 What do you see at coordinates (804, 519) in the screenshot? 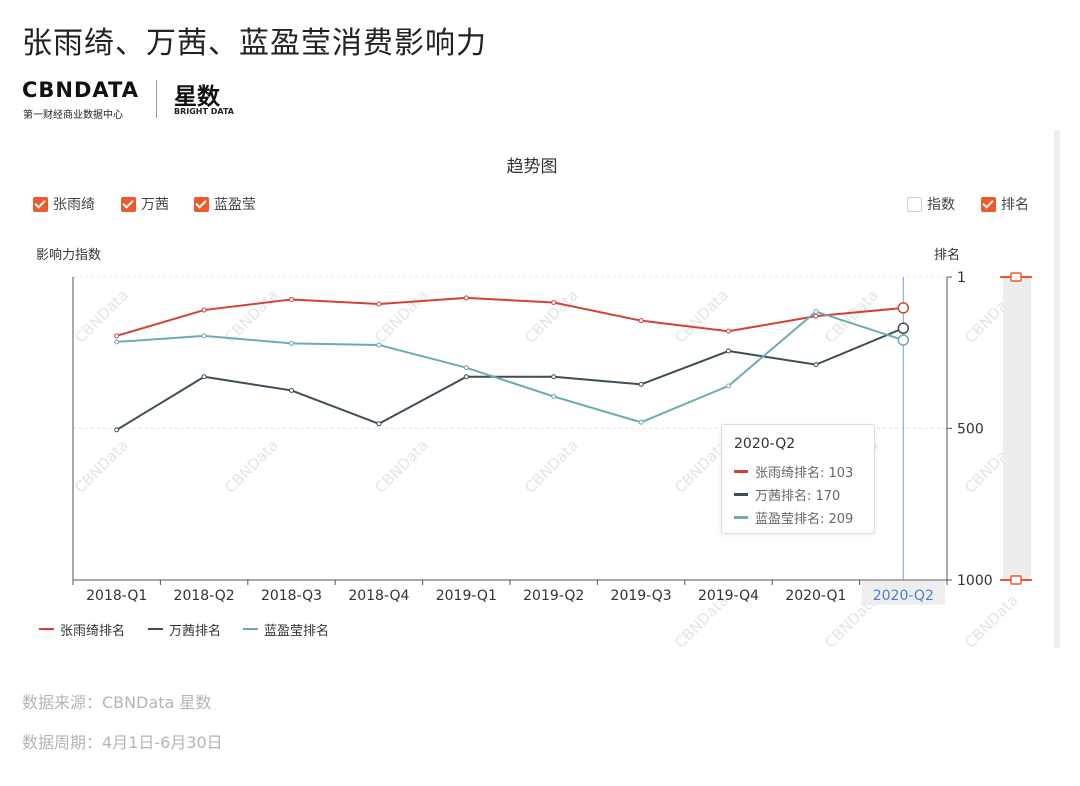
I see `tooltip-value: 蓝盈莹排名: 209` at bounding box center [804, 519].